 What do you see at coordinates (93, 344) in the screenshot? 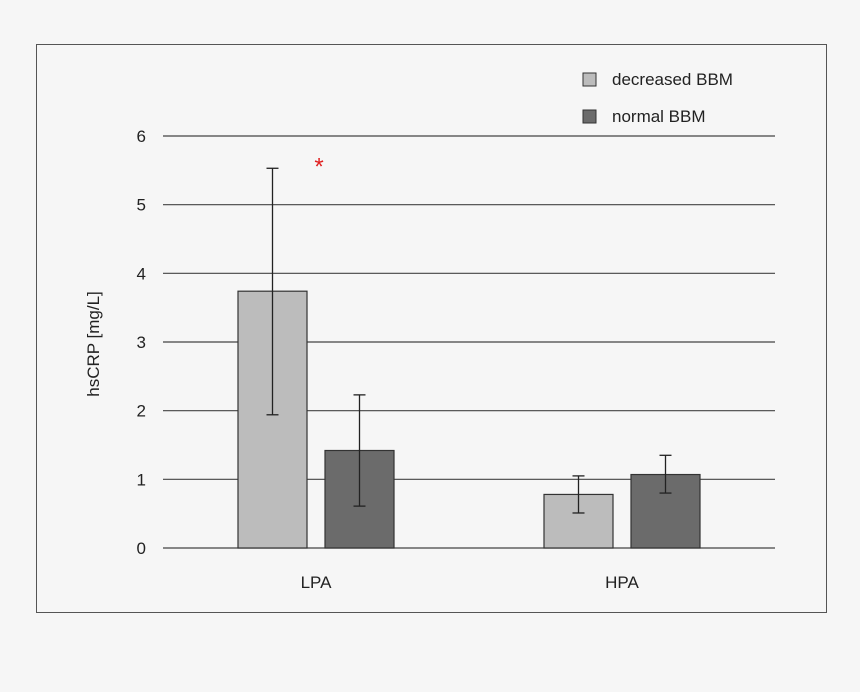
I see `y-axis-label: hsCRP [mg/L]` at bounding box center [93, 344].